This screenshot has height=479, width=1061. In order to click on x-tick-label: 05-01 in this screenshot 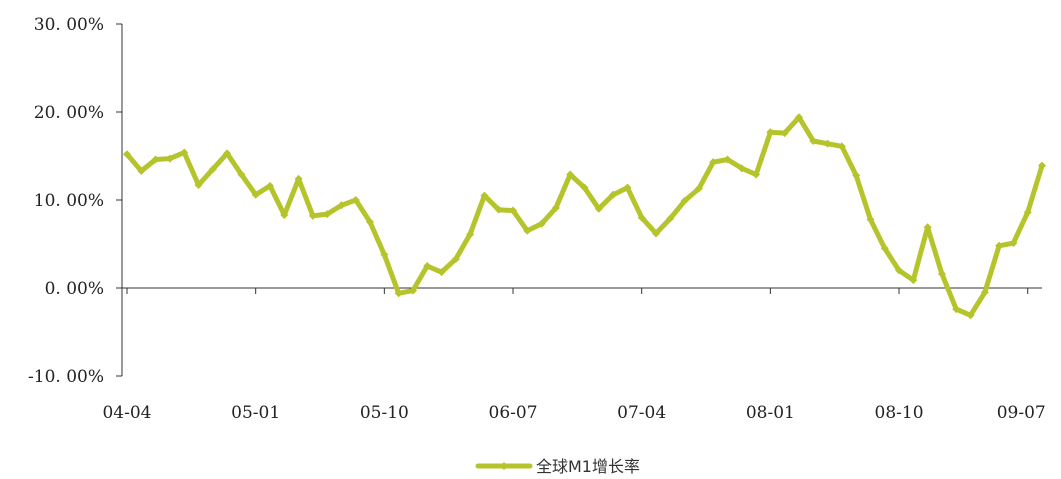, I will do `click(255, 413)`.